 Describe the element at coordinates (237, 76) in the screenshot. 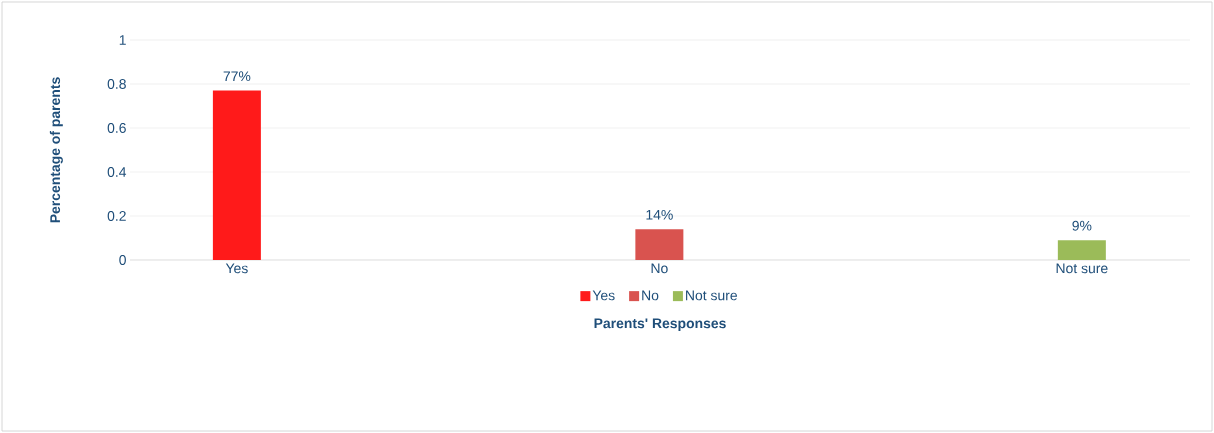

I see `data-label: 77%` at that location.